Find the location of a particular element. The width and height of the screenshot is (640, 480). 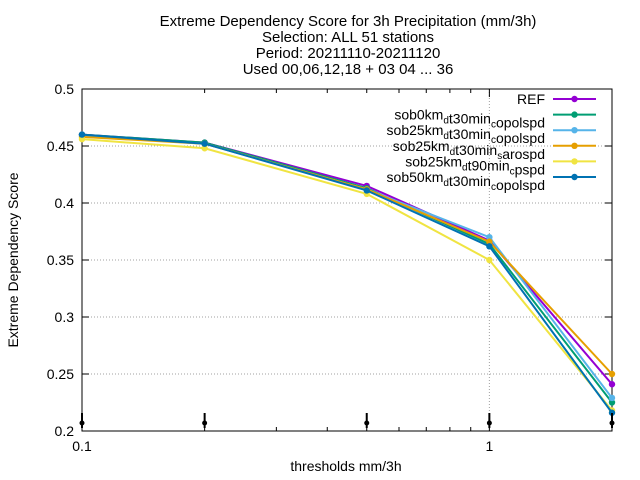

legend-label: sob25kmdt30mincopolspd is located at coordinates (466, 134).